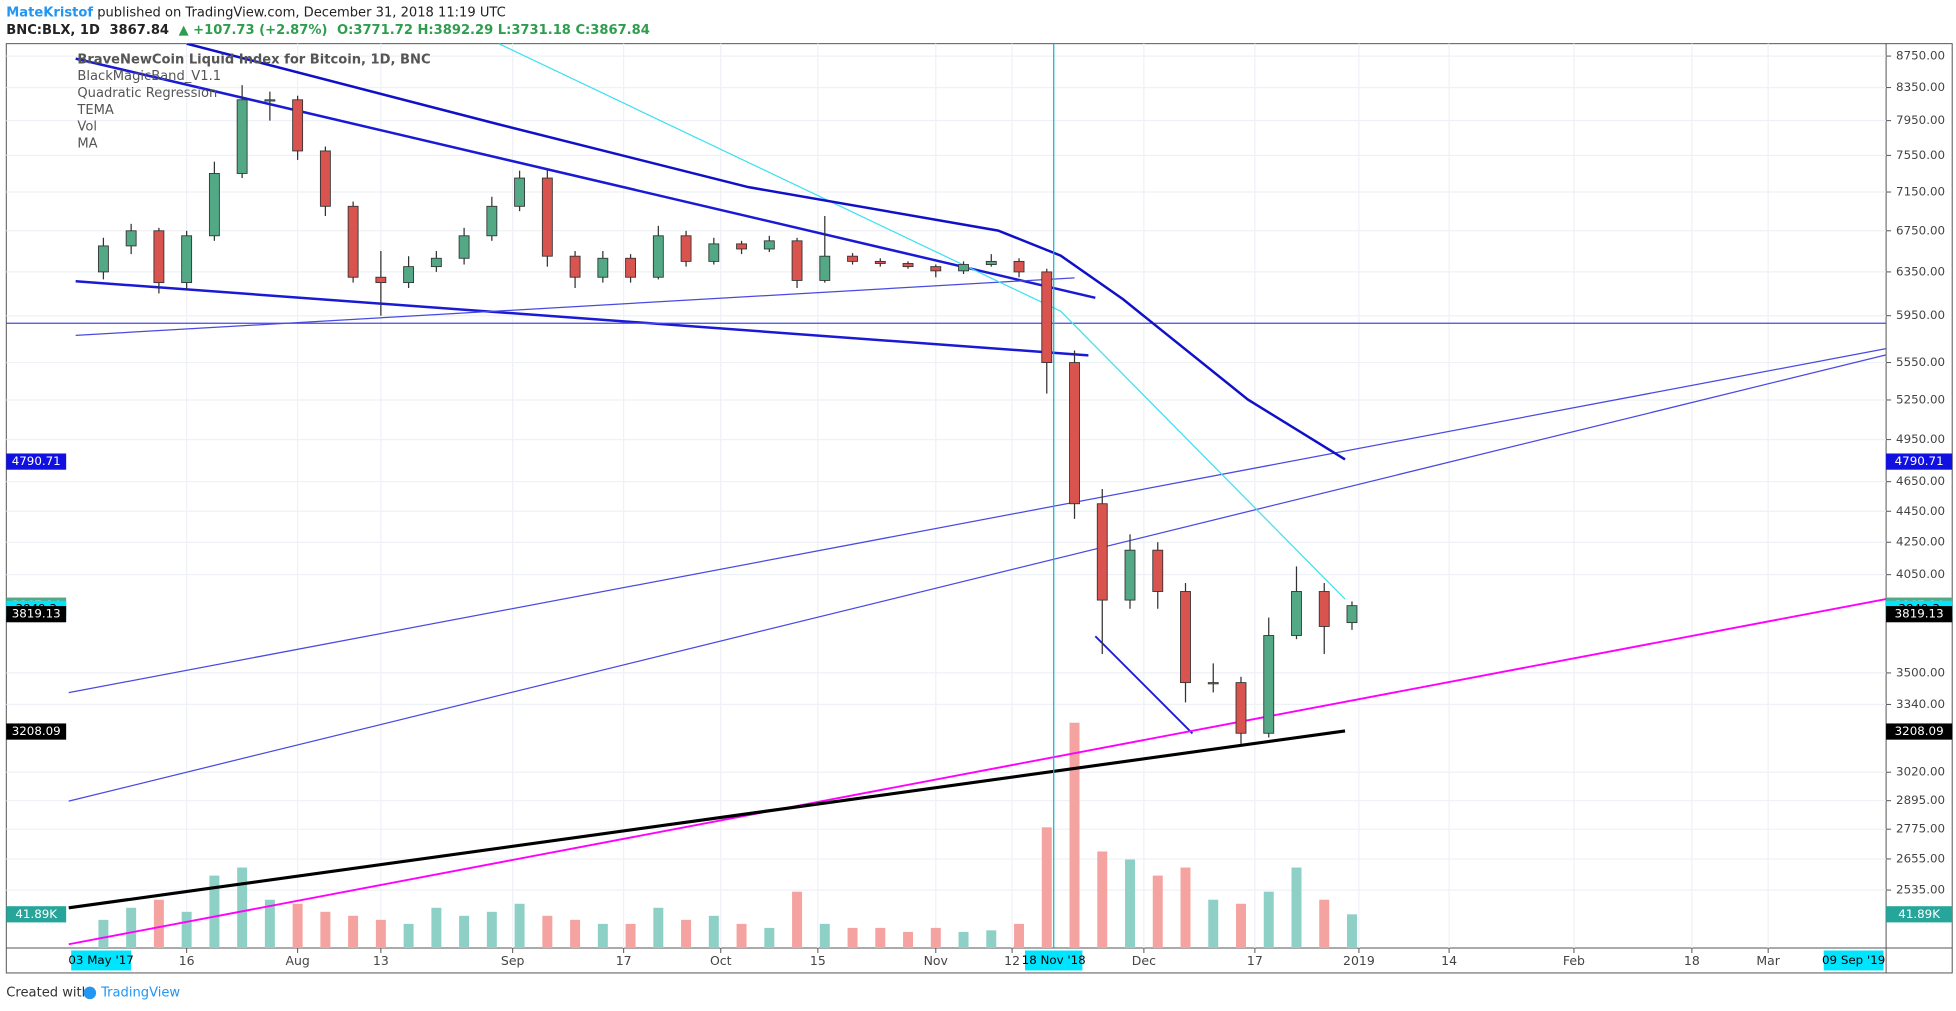  Describe the element at coordinates (513, 960) in the screenshot. I see `x-tick-label: Sep` at that location.